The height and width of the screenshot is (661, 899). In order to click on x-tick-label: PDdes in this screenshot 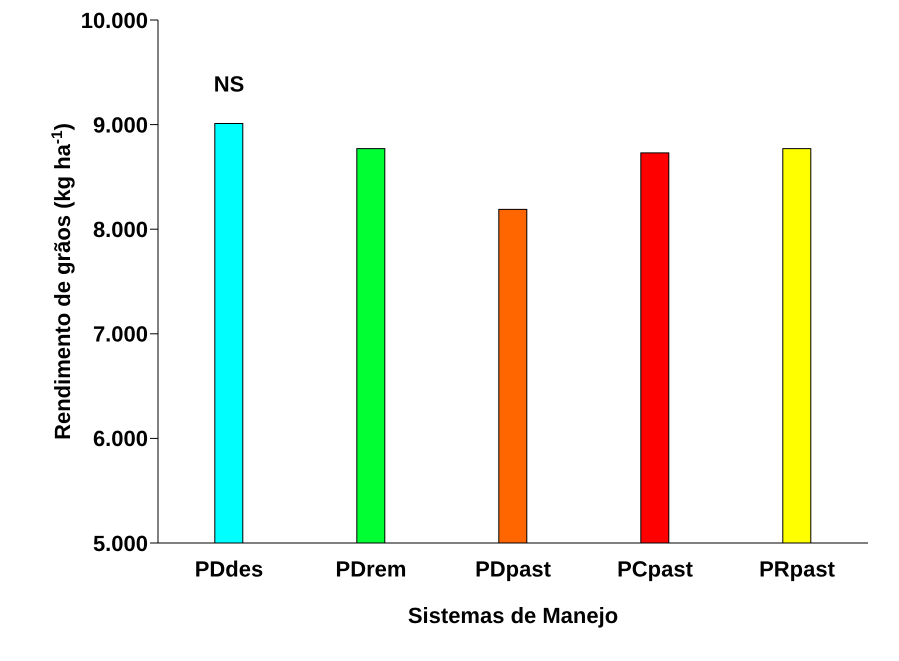, I will do `click(229, 569)`.